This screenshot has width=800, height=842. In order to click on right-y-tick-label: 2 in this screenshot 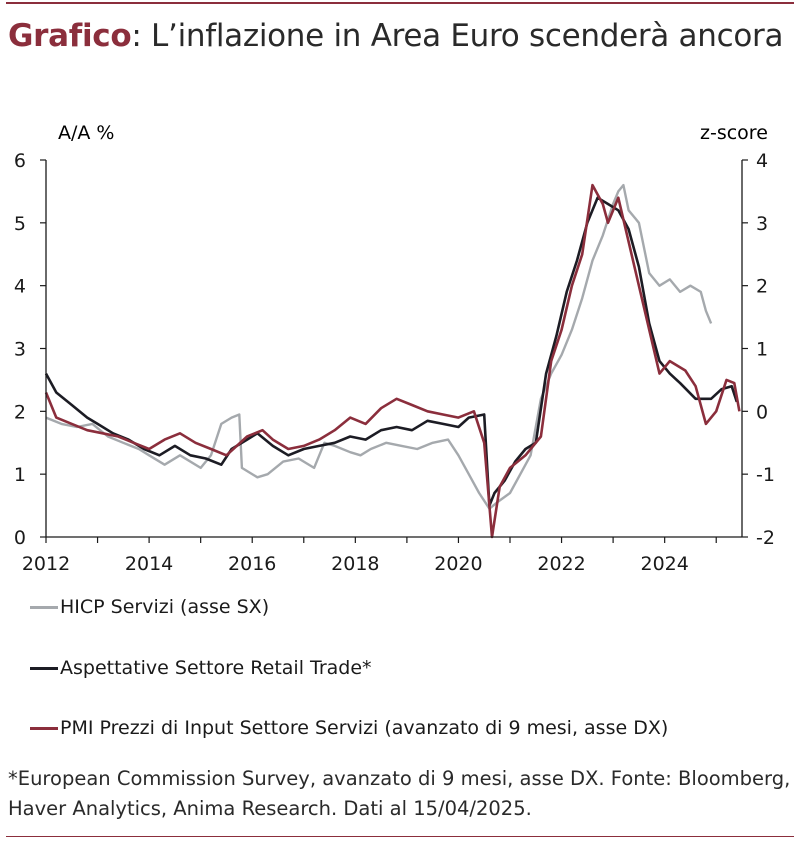, I will do `click(762, 287)`.